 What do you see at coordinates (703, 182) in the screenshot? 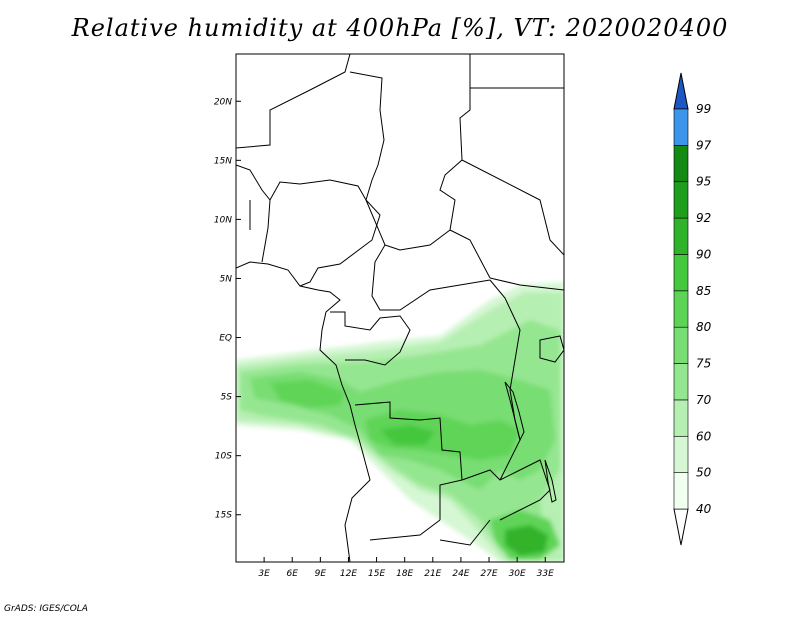
I see `colorbar-label: 95` at bounding box center [703, 182].